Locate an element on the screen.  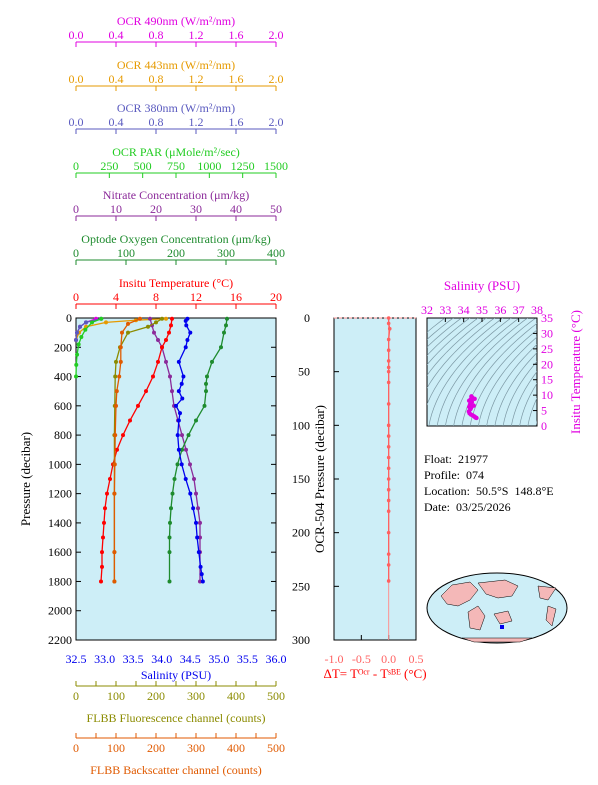
ocr380-tick-label: 1.2 is located at coordinates (196, 122).